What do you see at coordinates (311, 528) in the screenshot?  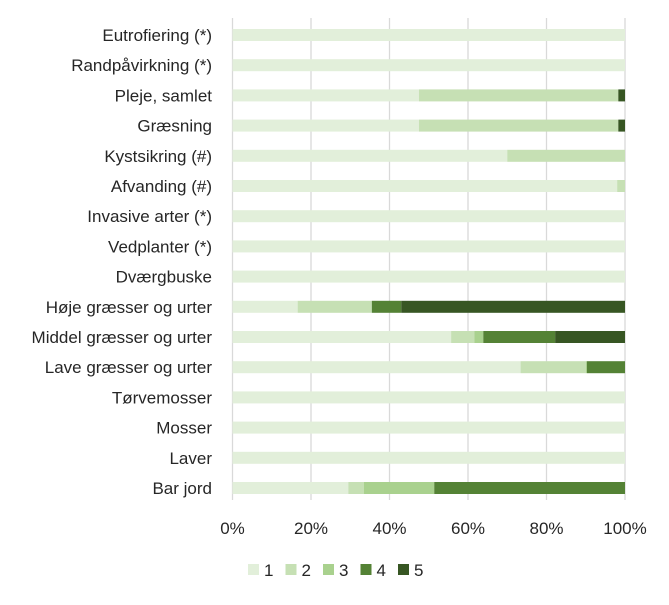 I see `x-tick-label: 20%` at bounding box center [311, 528].